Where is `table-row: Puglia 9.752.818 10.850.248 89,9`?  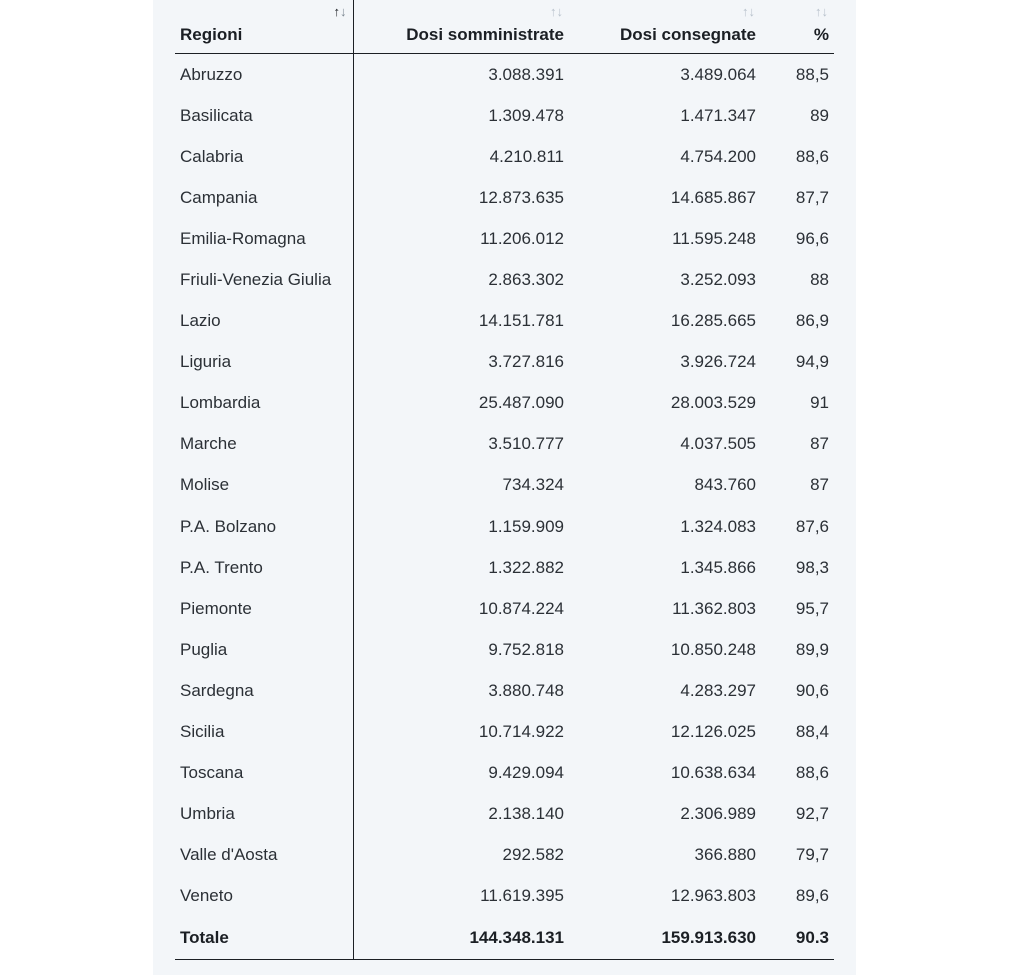 table-row: Puglia 9.752.818 10.850.248 89,9 is located at coordinates (504, 650).